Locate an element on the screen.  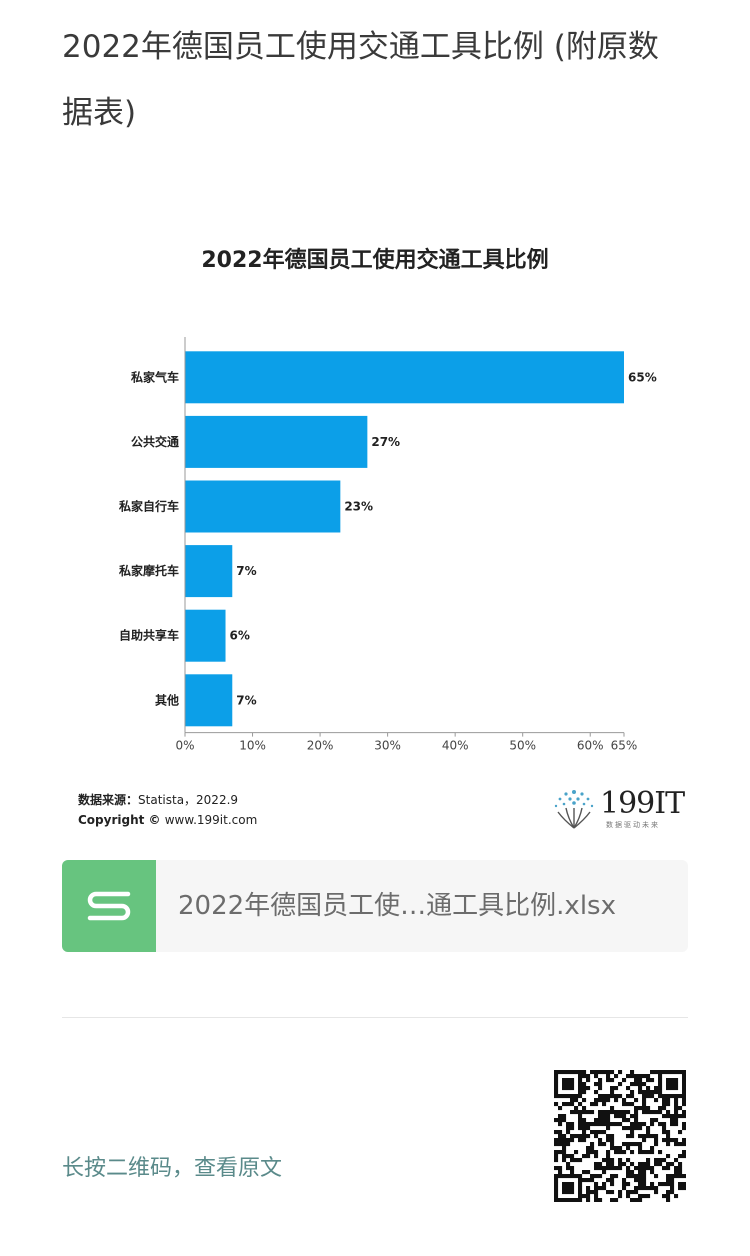
x-tick-label-1: 10% is located at coordinates (252, 746).